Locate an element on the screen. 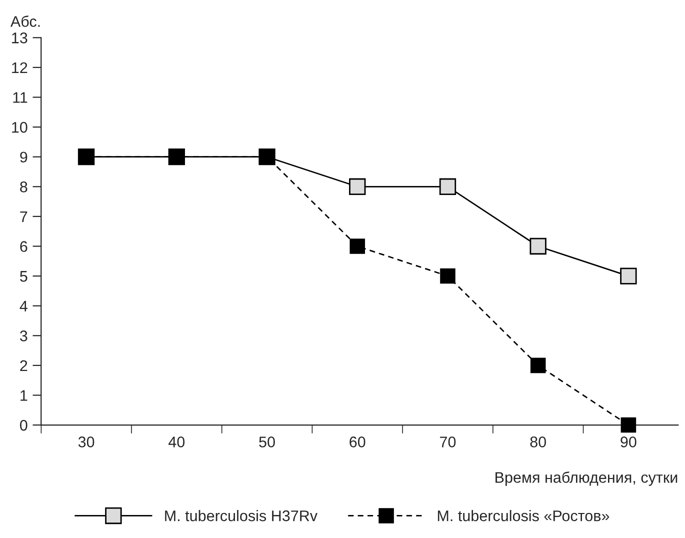 The height and width of the screenshot is (538, 685). y-tick-label: 1 is located at coordinates (24, 395).